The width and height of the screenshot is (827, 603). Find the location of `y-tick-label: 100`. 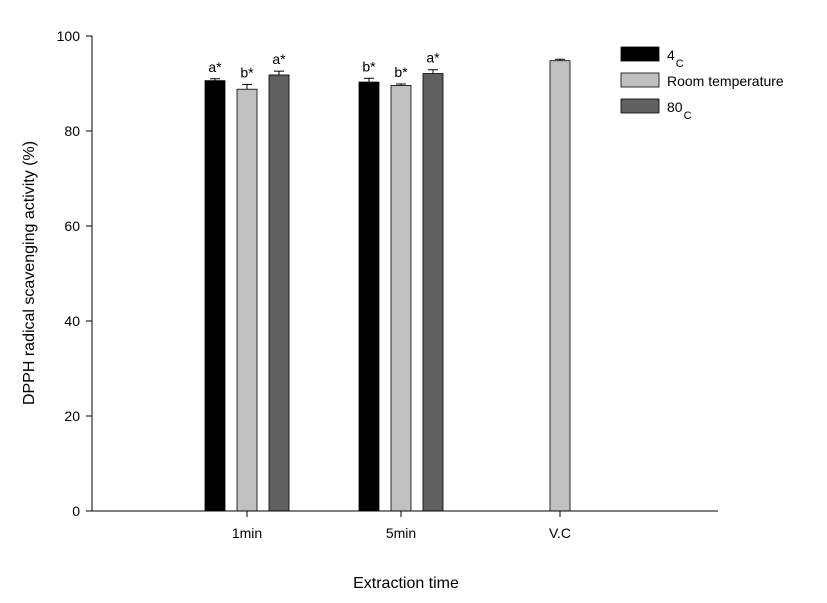

y-tick-label: 100 is located at coordinates (69, 36).